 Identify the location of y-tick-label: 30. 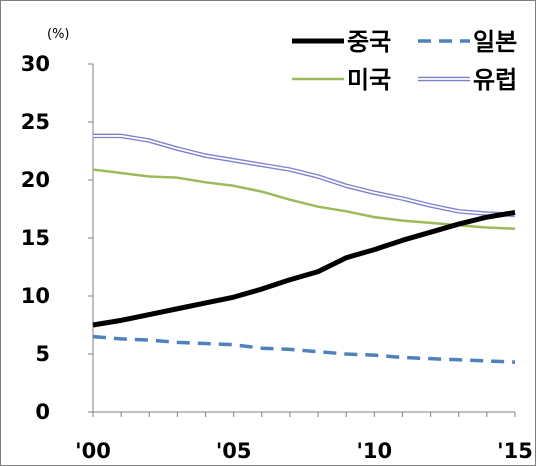
(35, 64).